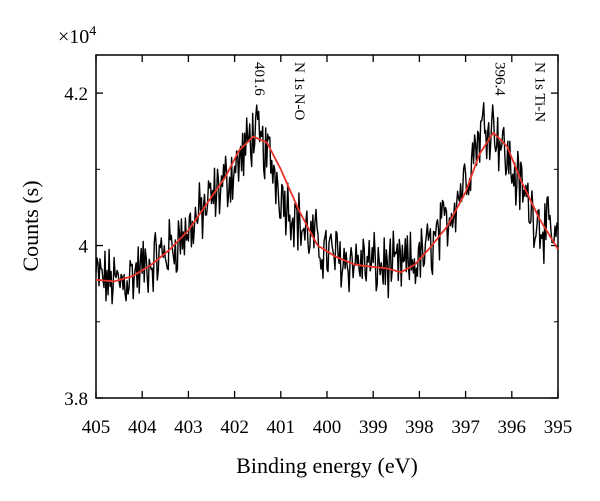 The image size is (600, 501). What do you see at coordinates (142, 427) in the screenshot?
I see `x-tick-label: 404` at bounding box center [142, 427].